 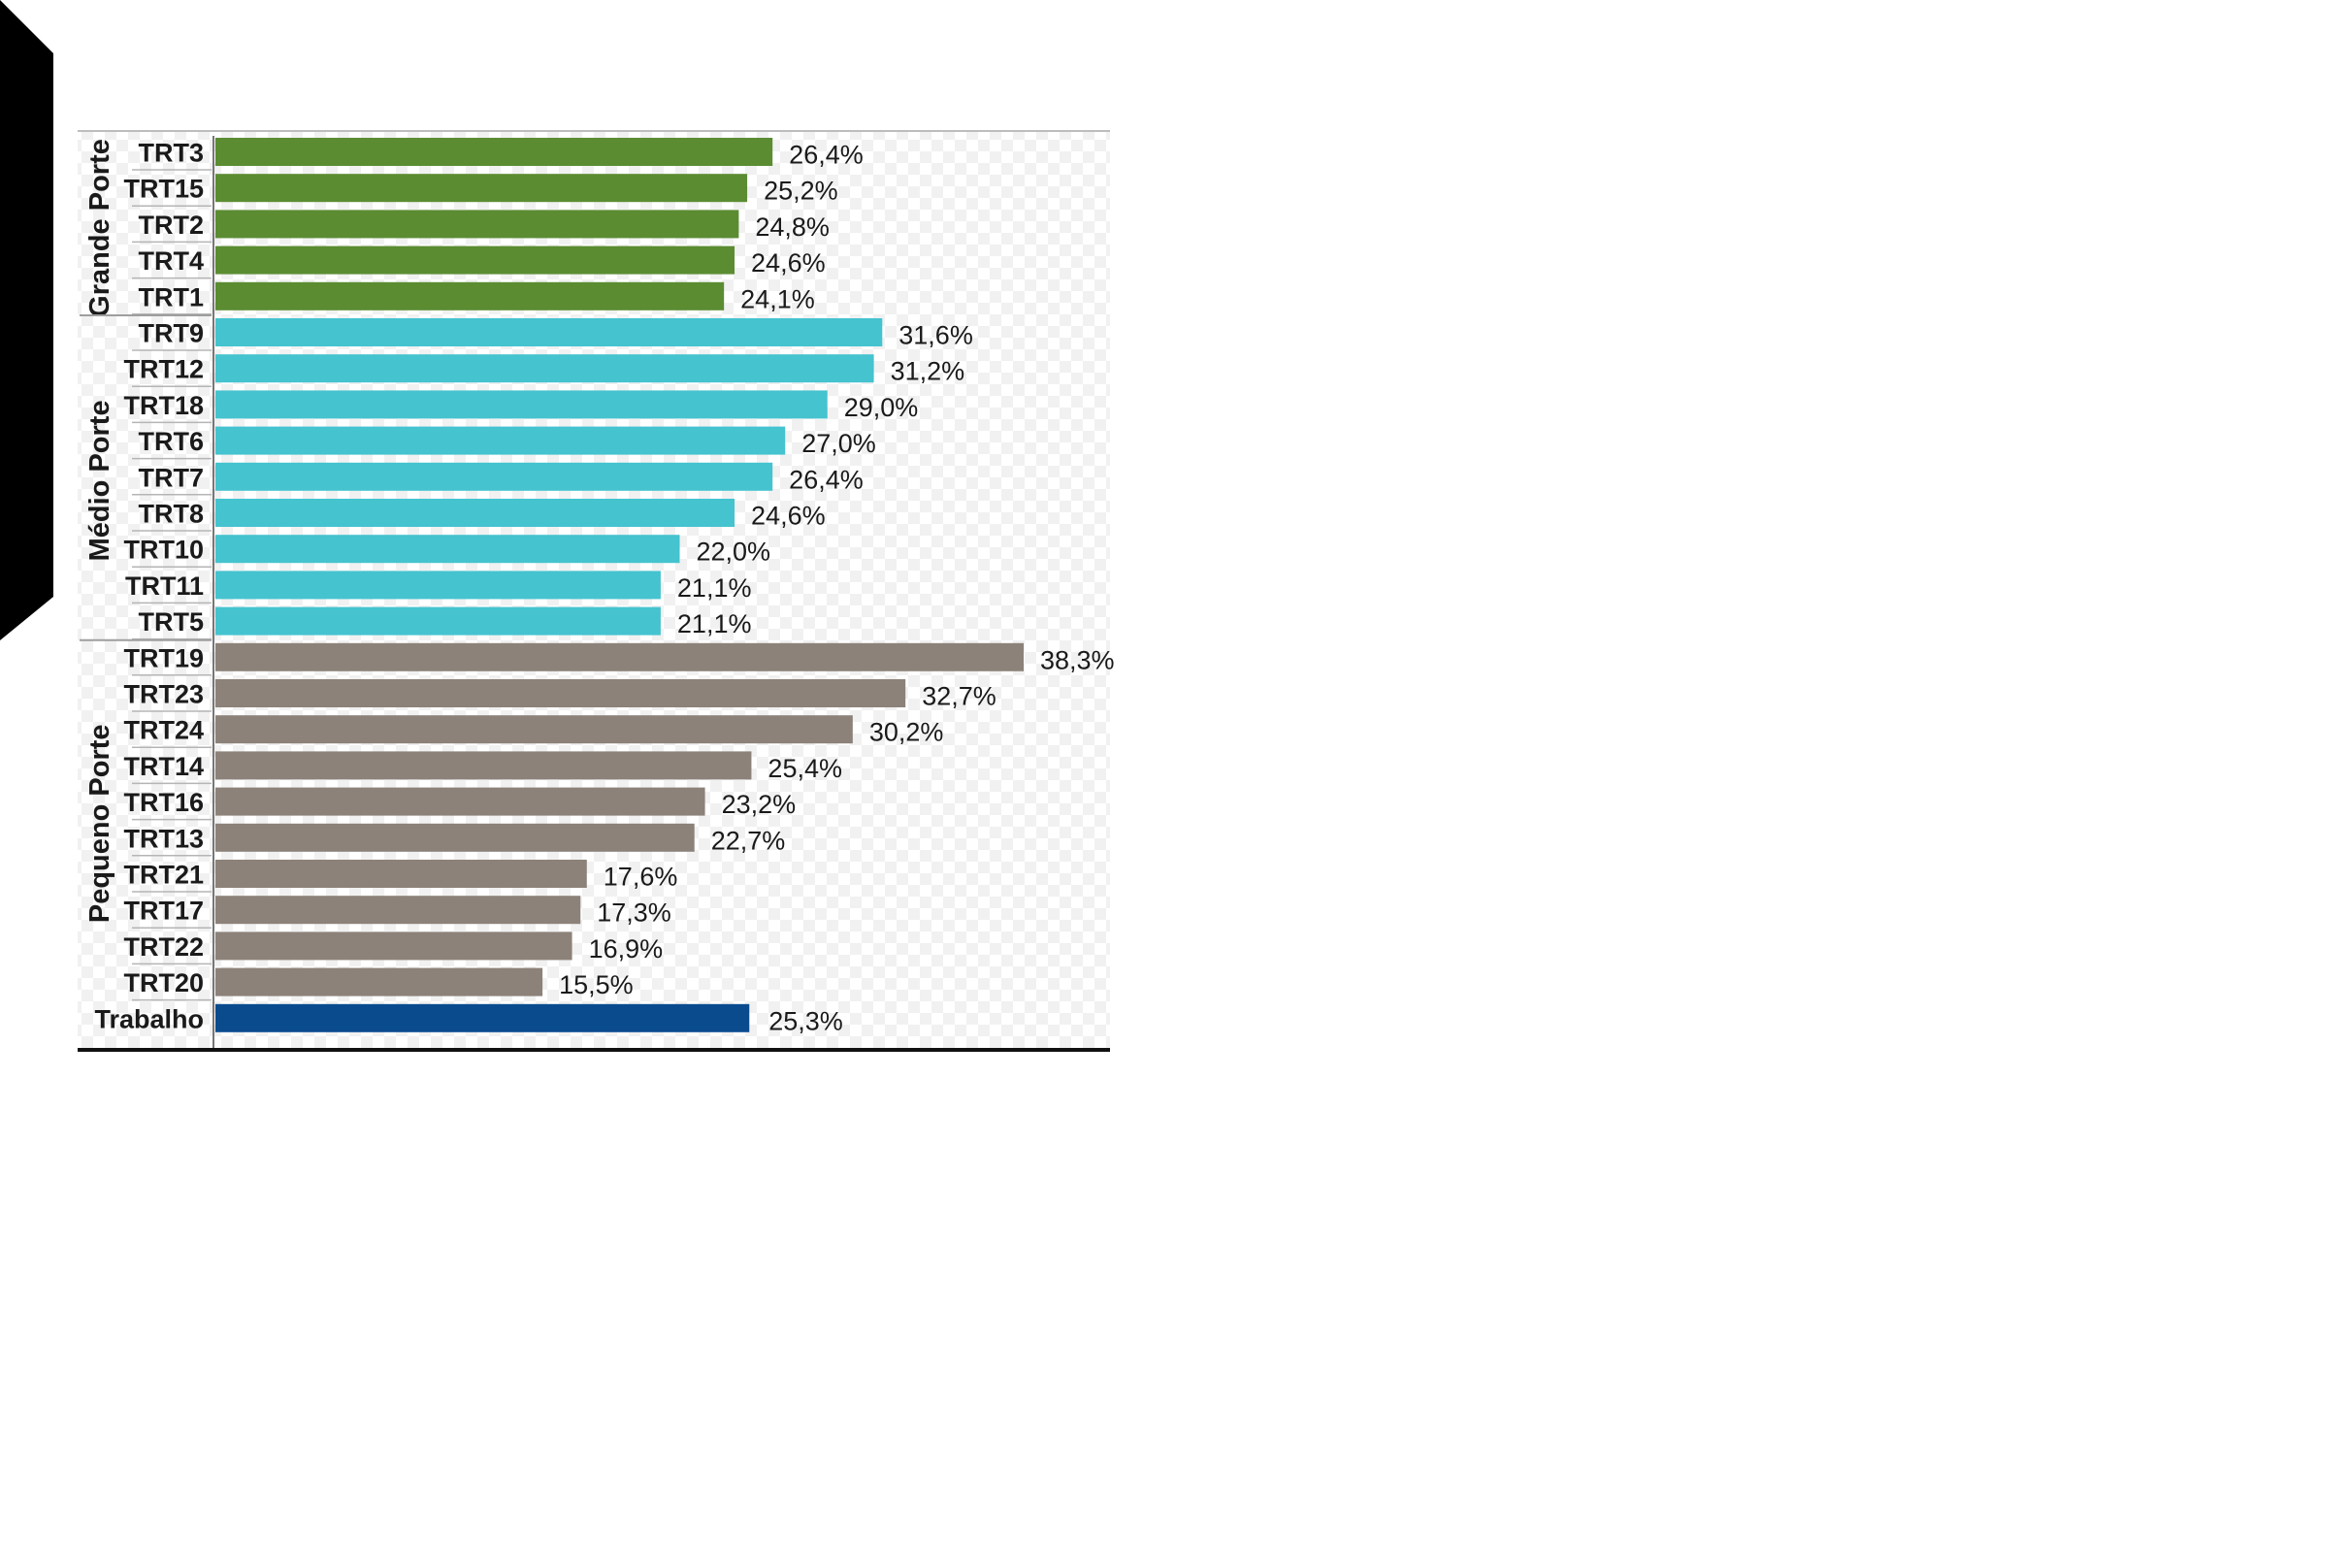 What do you see at coordinates (801, 191) in the screenshot?
I see `value-label: 25,2%` at bounding box center [801, 191].